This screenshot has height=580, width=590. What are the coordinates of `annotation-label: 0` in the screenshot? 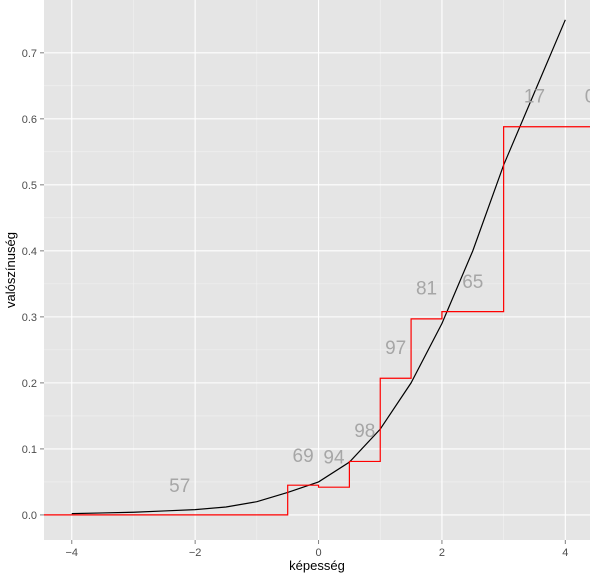 It's located at (587, 96).